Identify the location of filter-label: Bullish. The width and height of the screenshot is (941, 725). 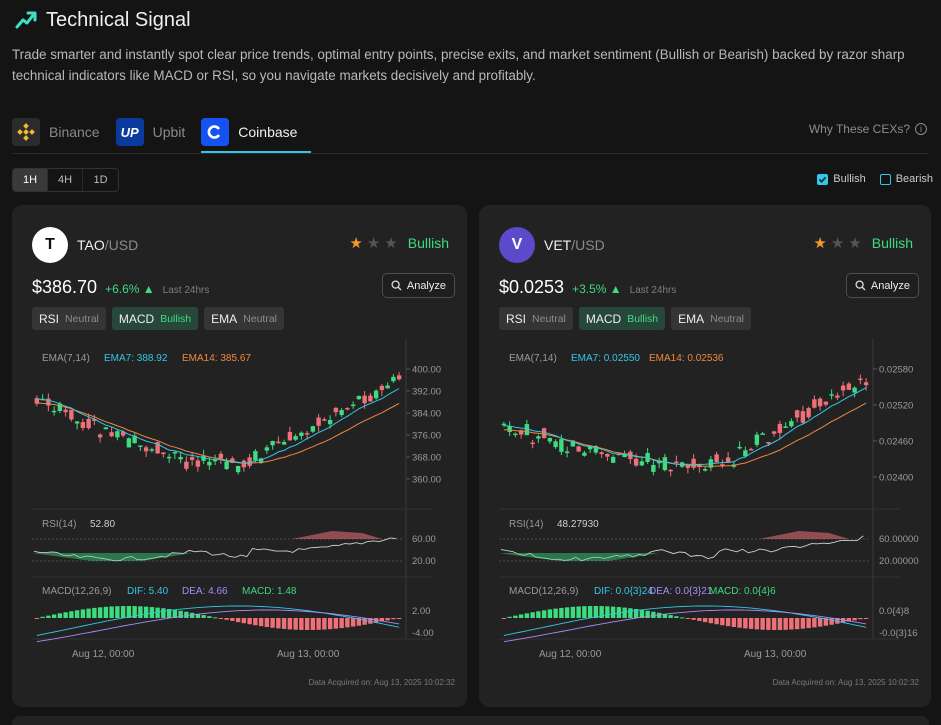
(849, 179).